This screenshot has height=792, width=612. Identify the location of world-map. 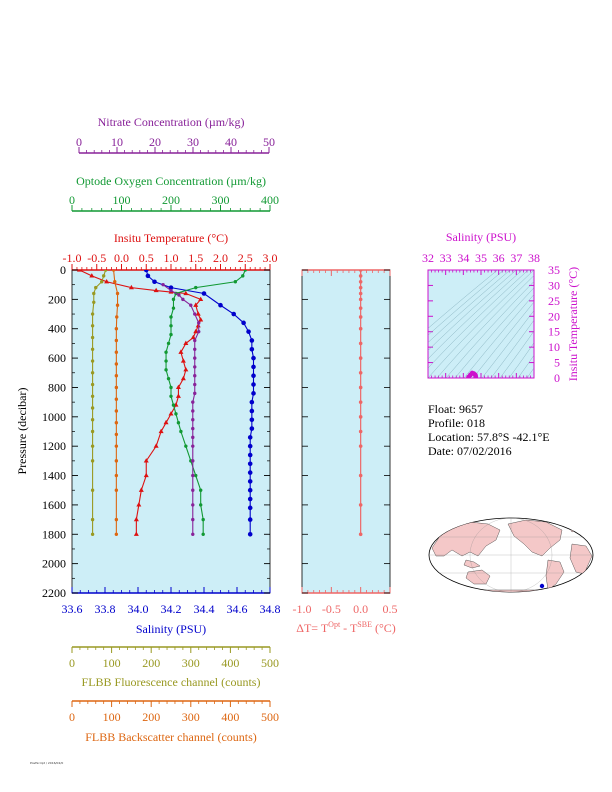
(511, 555).